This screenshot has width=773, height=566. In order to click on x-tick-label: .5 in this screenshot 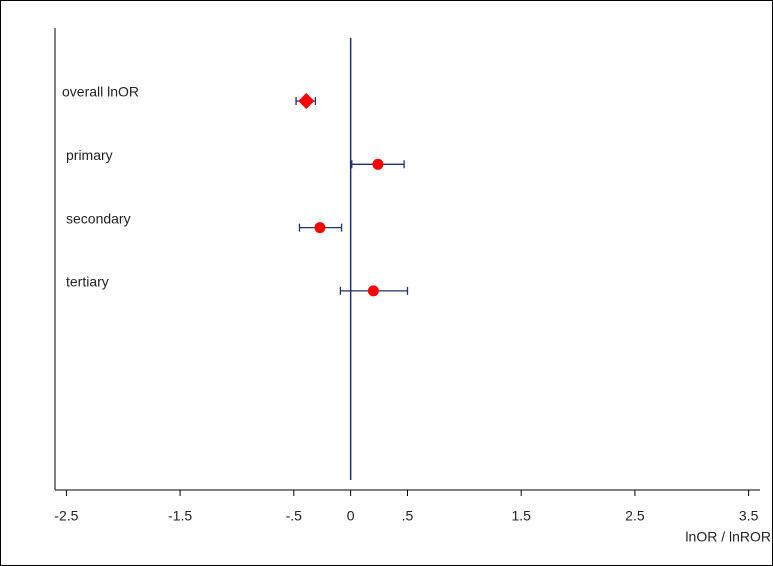, I will do `click(408, 516)`.